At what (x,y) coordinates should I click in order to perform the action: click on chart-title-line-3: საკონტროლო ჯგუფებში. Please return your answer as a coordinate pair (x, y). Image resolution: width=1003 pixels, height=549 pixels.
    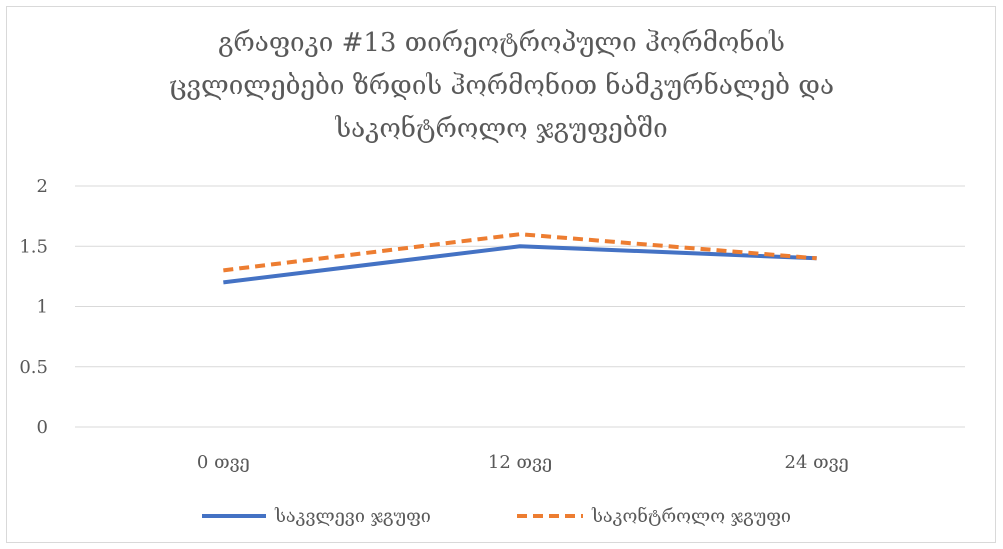
    Looking at the image, I should click on (501, 129).